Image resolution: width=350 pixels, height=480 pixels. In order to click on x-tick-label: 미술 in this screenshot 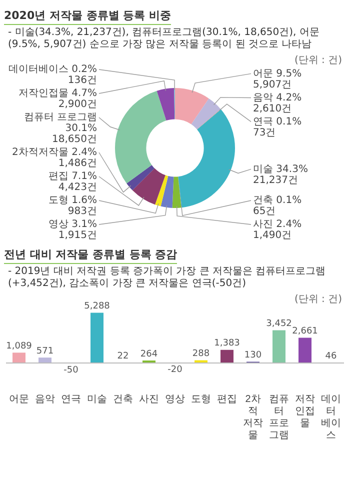, I will do `click(97, 399)`.